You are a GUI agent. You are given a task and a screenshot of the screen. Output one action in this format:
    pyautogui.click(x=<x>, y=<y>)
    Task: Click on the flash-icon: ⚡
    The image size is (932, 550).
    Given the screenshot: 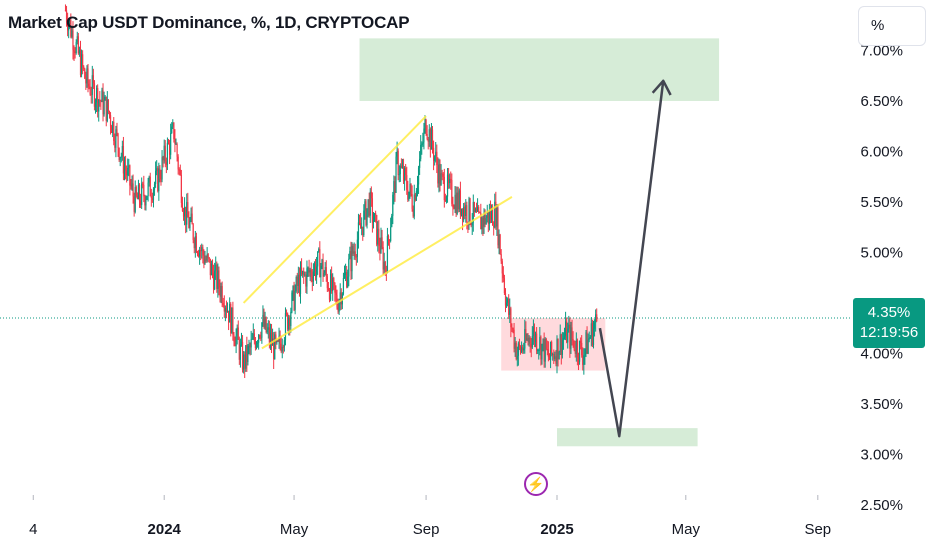 What is the action you would take?
    pyautogui.click(x=536, y=484)
    